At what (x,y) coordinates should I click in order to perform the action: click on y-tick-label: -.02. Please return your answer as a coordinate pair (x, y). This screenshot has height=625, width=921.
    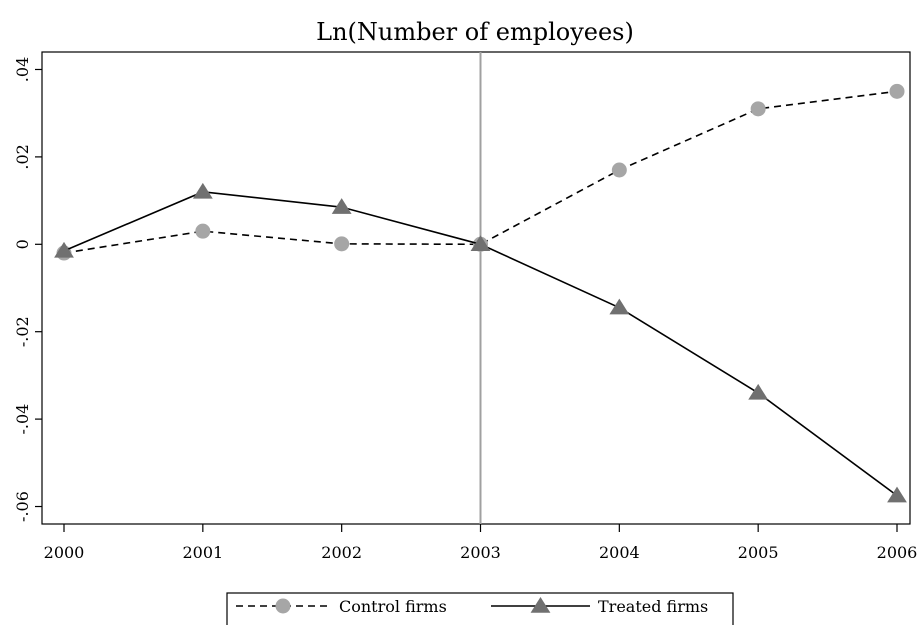
    Looking at the image, I should click on (22, 331).